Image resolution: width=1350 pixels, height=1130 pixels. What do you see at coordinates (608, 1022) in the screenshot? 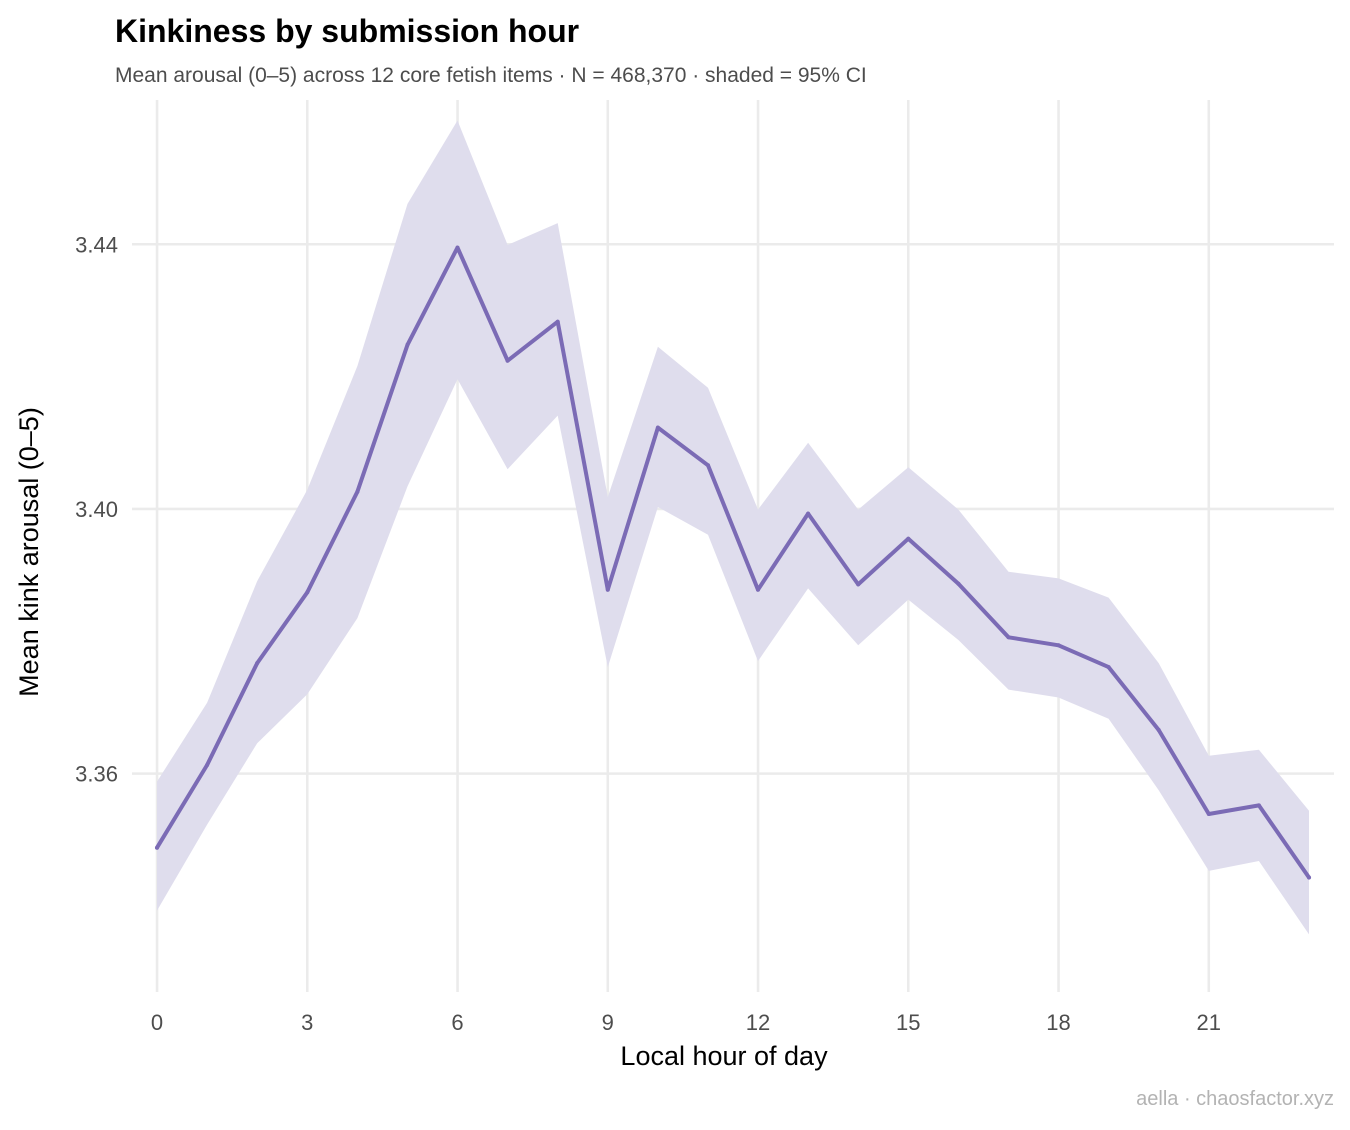
I see `x-tick-label: 9` at bounding box center [608, 1022].